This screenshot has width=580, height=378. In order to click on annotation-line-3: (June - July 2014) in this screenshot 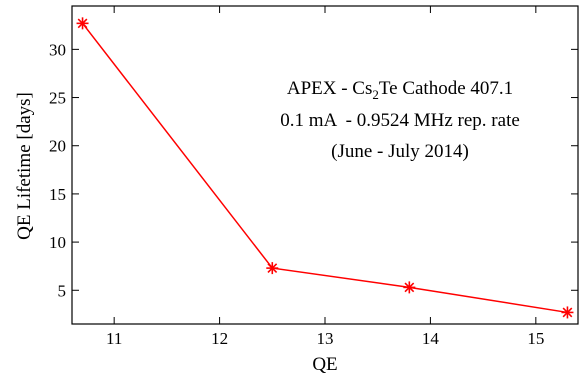, I will do `click(400, 151)`.